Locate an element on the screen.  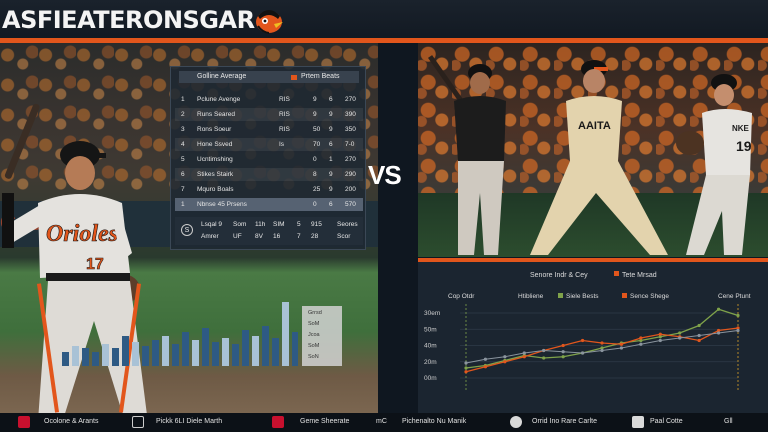
mini-bar-chart is located at coordinates (180, 334).